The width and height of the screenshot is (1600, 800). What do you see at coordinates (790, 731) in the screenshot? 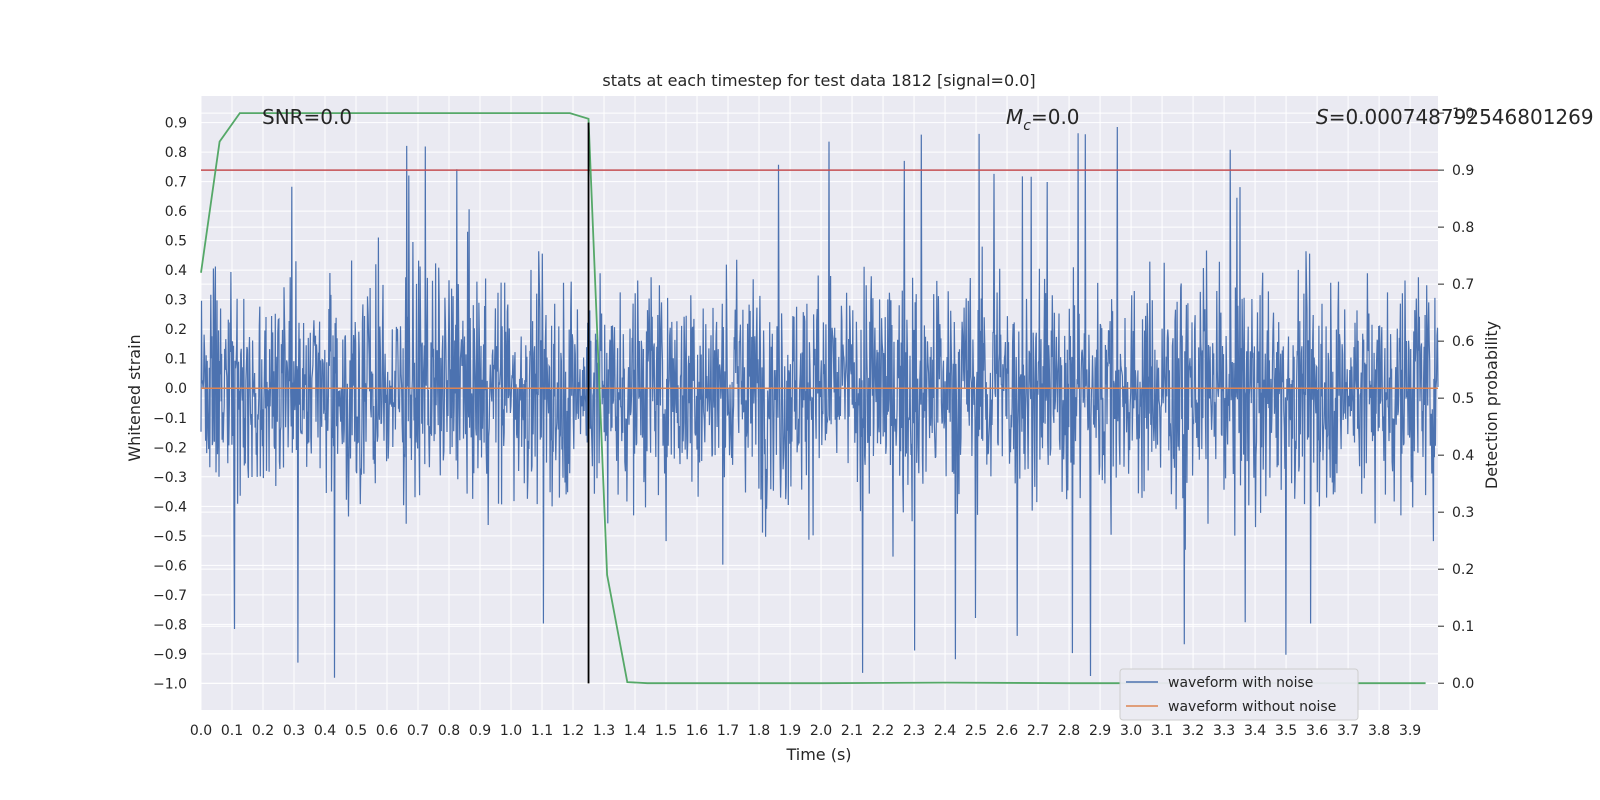
I see `x-tick-label: 1.9` at bounding box center [790, 731].